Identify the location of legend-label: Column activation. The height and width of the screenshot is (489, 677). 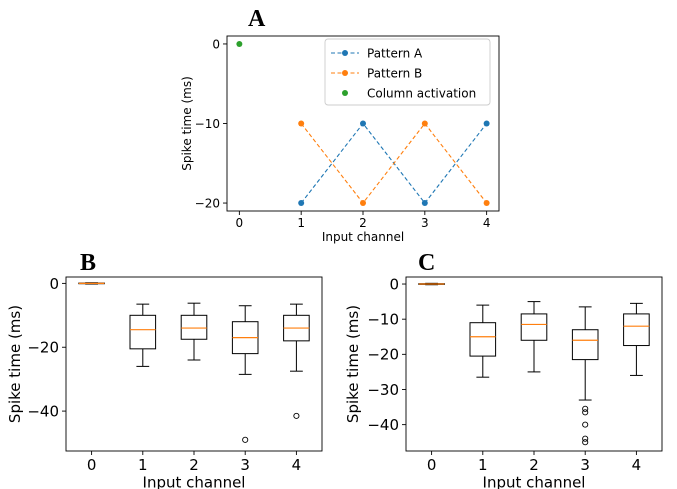
(421, 93).